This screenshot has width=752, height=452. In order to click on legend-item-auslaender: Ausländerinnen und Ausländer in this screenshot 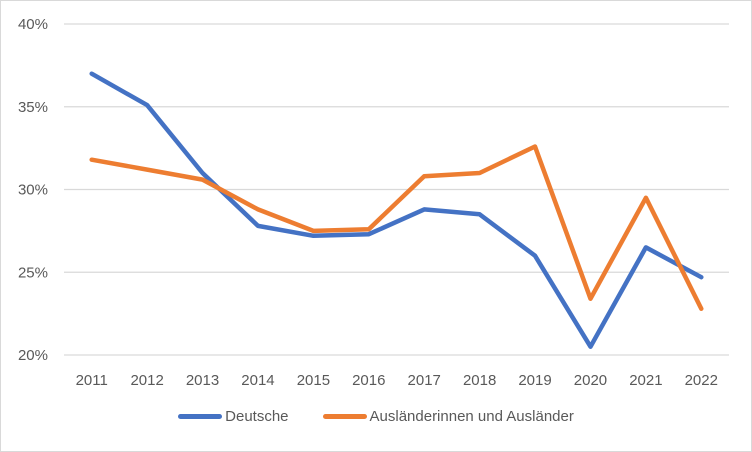, I will do `click(448, 416)`.